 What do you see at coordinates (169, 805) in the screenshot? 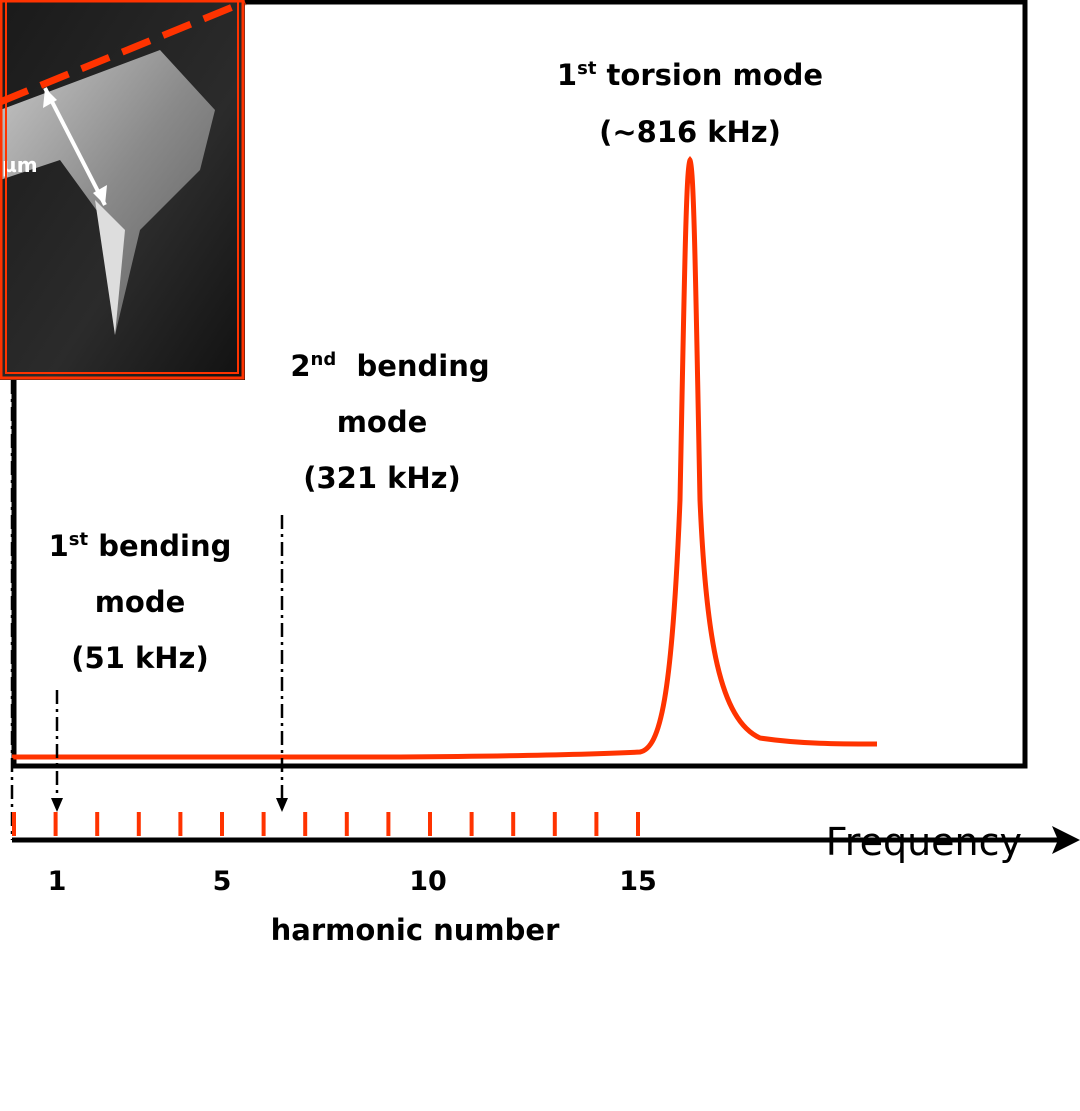
I see `guide-arrowheads` at bounding box center [169, 805].